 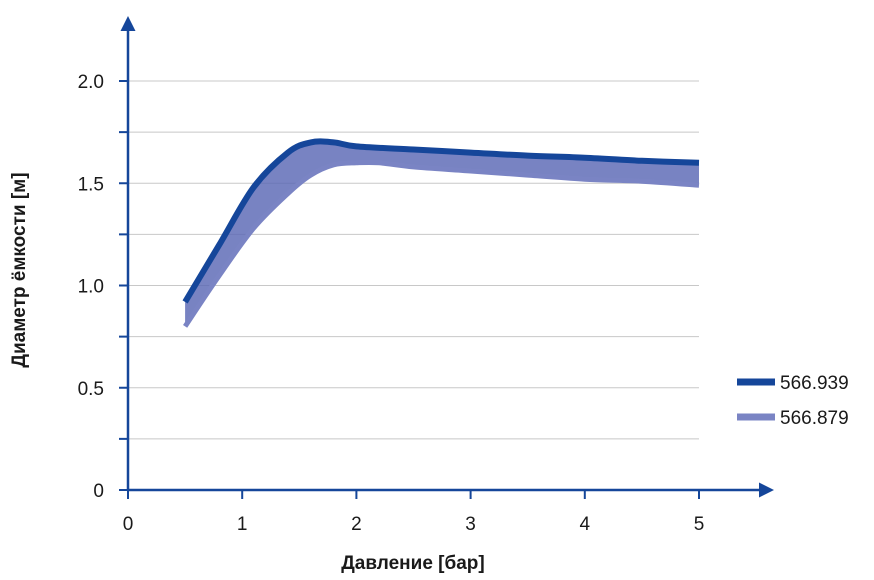 What do you see at coordinates (91, 184) in the screenshot?
I see `y-tick-label: 1.5` at bounding box center [91, 184].